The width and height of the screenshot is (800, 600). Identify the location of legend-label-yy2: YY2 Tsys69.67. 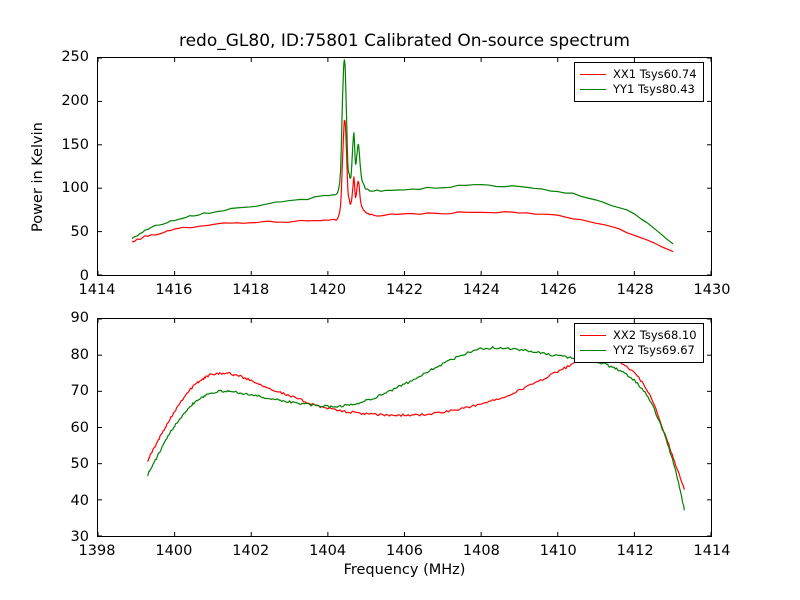
(654, 350).